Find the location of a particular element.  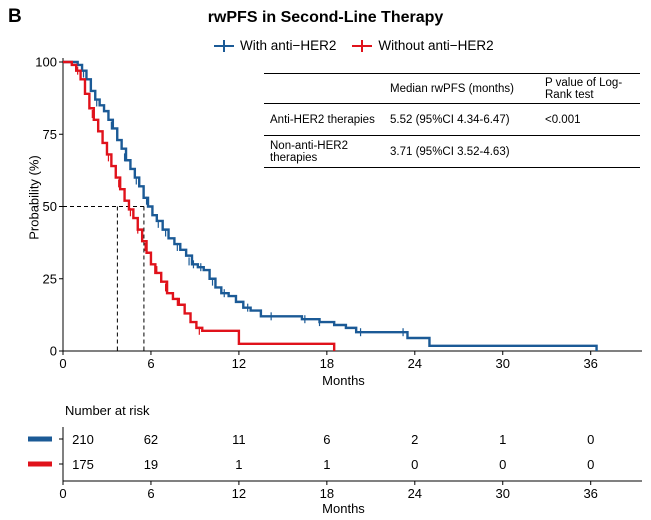

y-tick-label: 100 is located at coordinates (46, 62).